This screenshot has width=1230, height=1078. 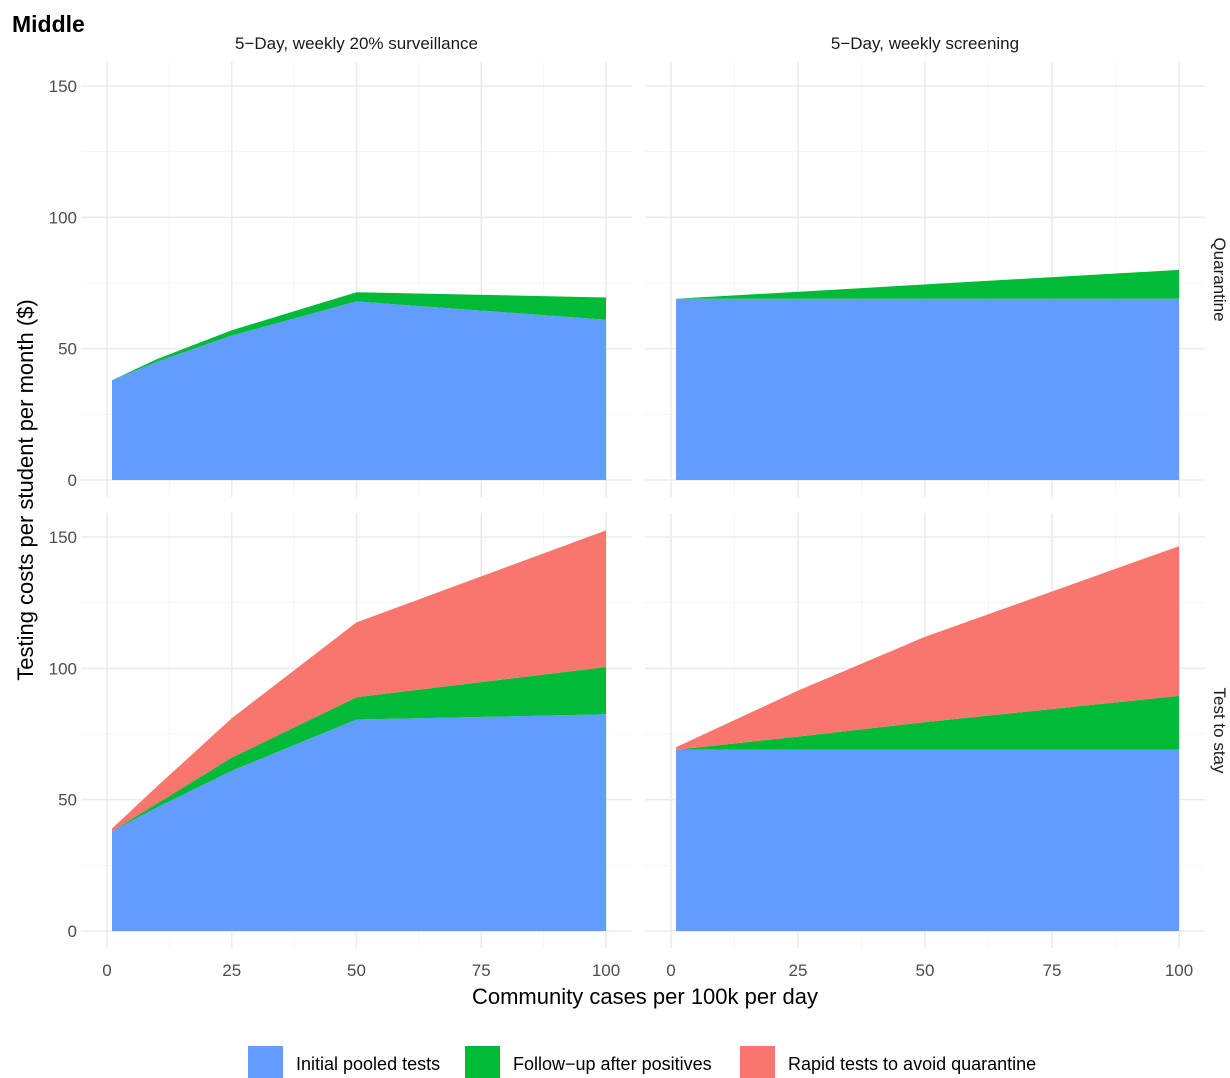 What do you see at coordinates (25, 490) in the screenshot?
I see `y-axis-title: Testing costs per student per month ($)` at bounding box center [25, 490].